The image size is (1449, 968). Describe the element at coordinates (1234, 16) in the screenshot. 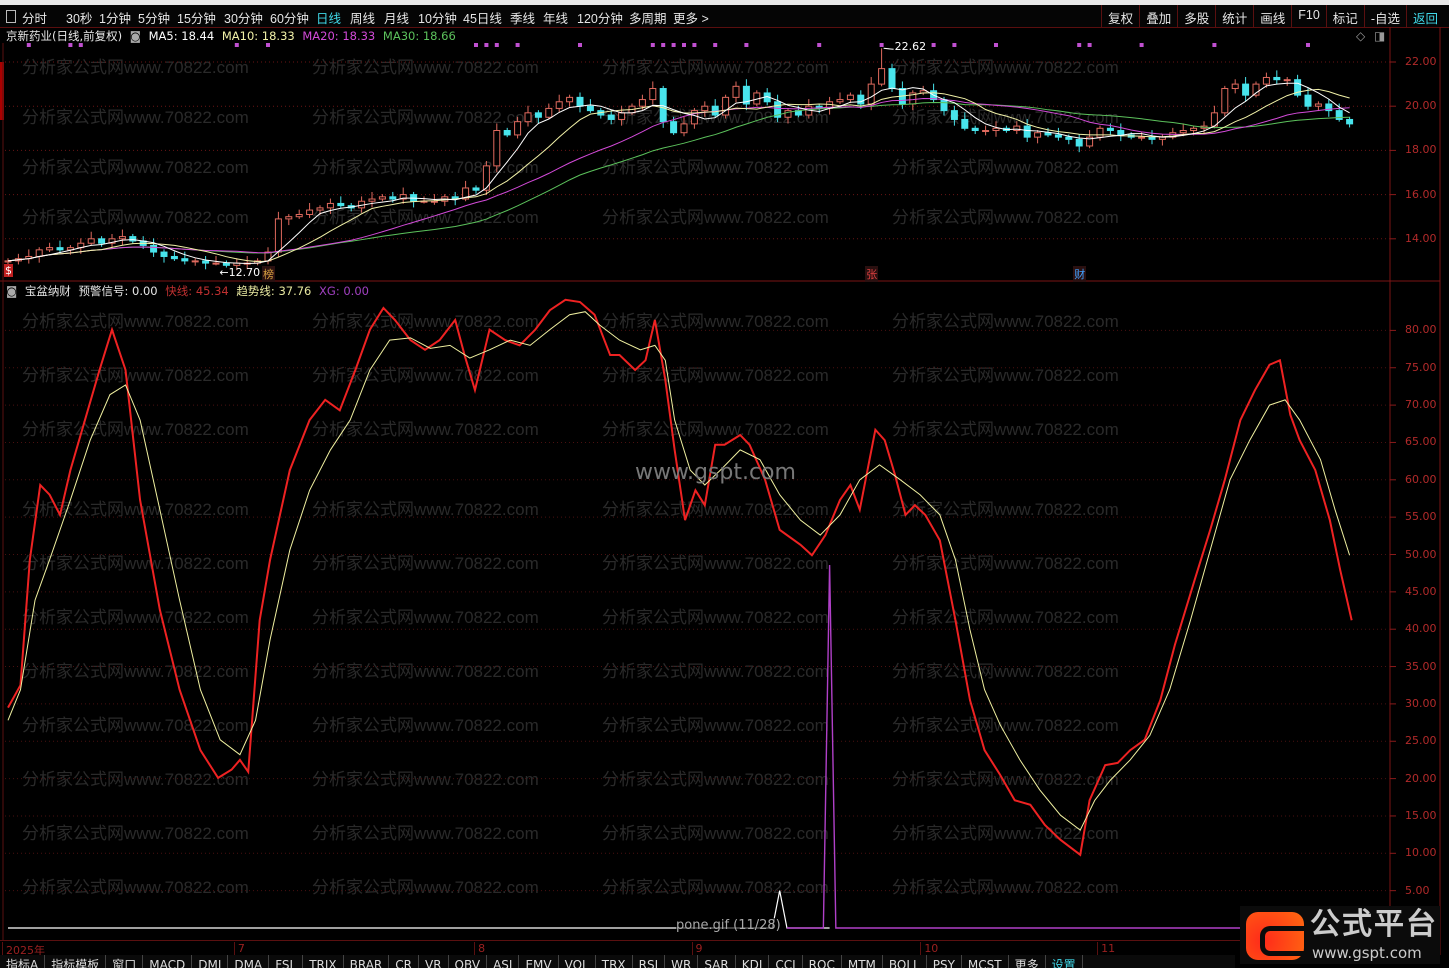

I see `tool-button-3: 统计` at that location.